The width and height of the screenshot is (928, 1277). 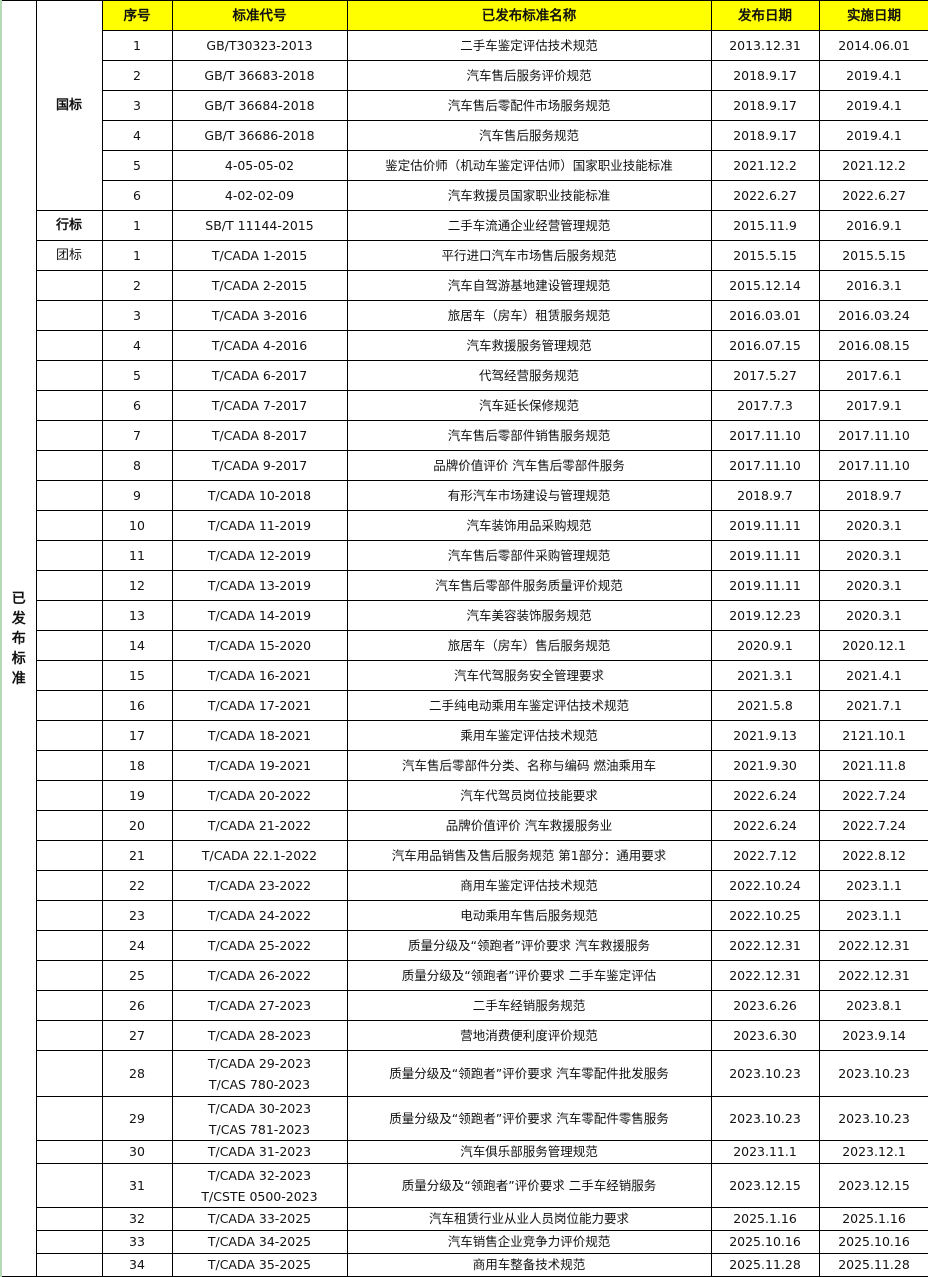 I want to click on standard-code: T/CADA 3-2016, so click(x=259, y=315).